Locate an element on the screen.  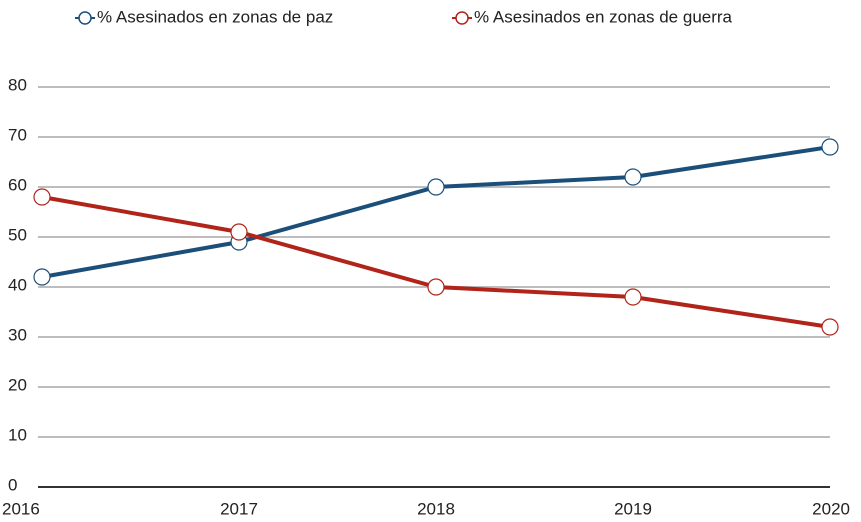
x-tick-label: 2016 is located at coordinates (21, 508).